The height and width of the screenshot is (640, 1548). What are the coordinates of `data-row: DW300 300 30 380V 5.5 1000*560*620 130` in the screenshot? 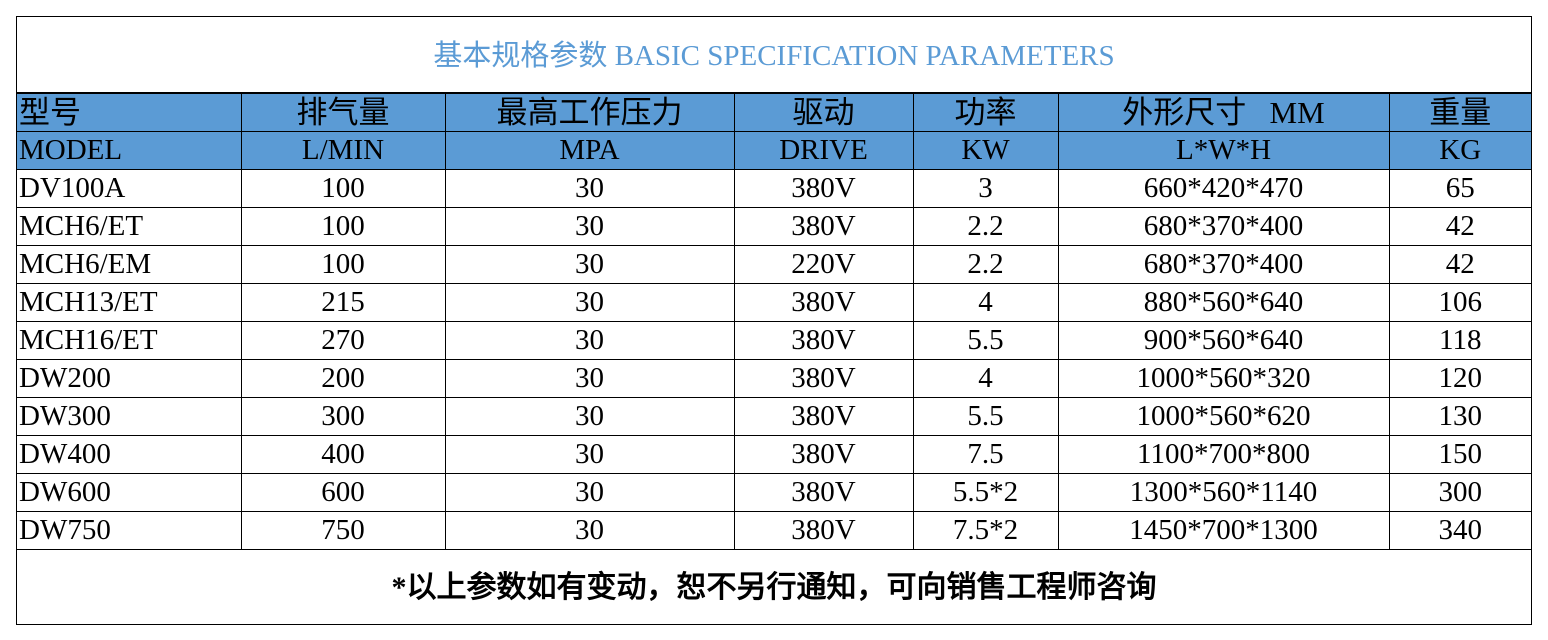 It's located at (774, 416).